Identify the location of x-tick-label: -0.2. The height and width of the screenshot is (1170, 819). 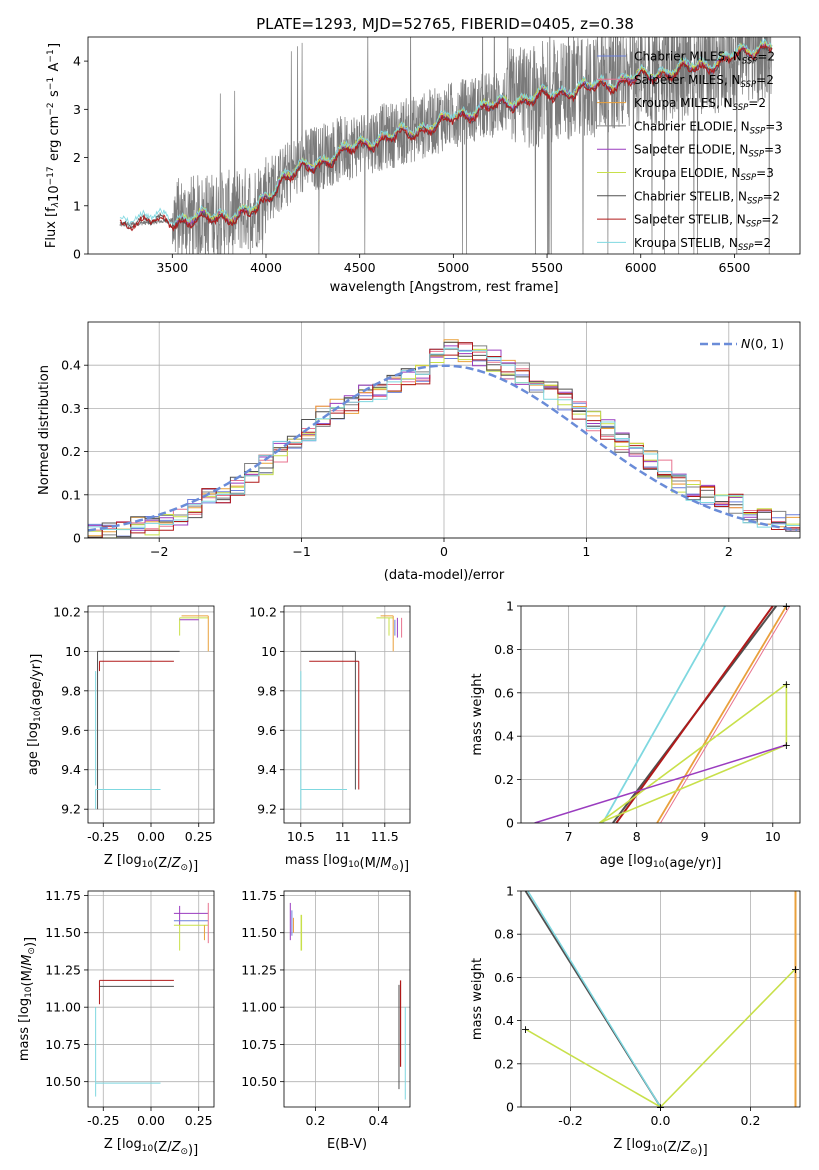
(570, 1120).